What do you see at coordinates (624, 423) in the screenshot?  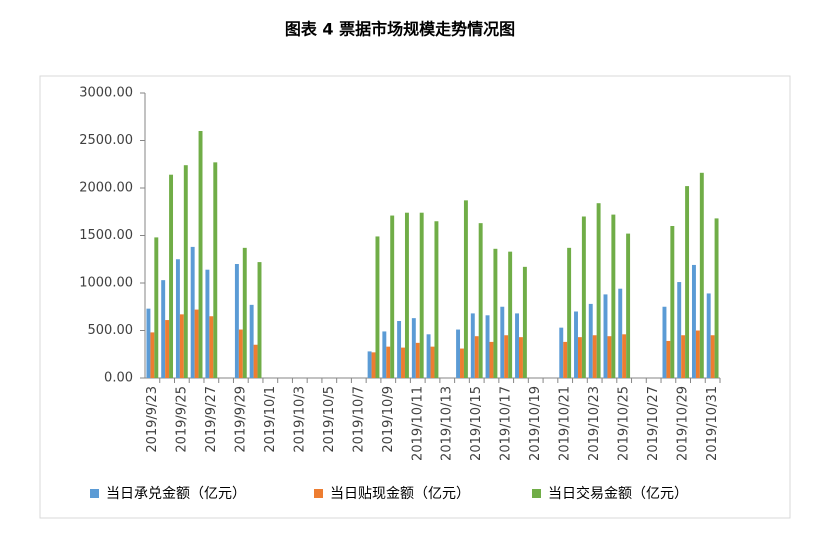 I see `x-tick-label: 2019/10/25` at bounding box center [624, 423].